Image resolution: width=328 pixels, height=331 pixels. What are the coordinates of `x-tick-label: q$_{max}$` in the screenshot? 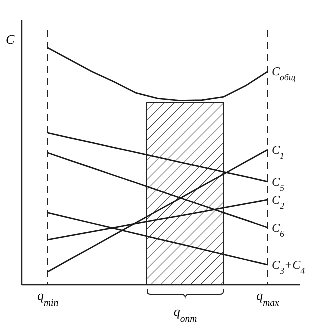 It's located at (268, 298).